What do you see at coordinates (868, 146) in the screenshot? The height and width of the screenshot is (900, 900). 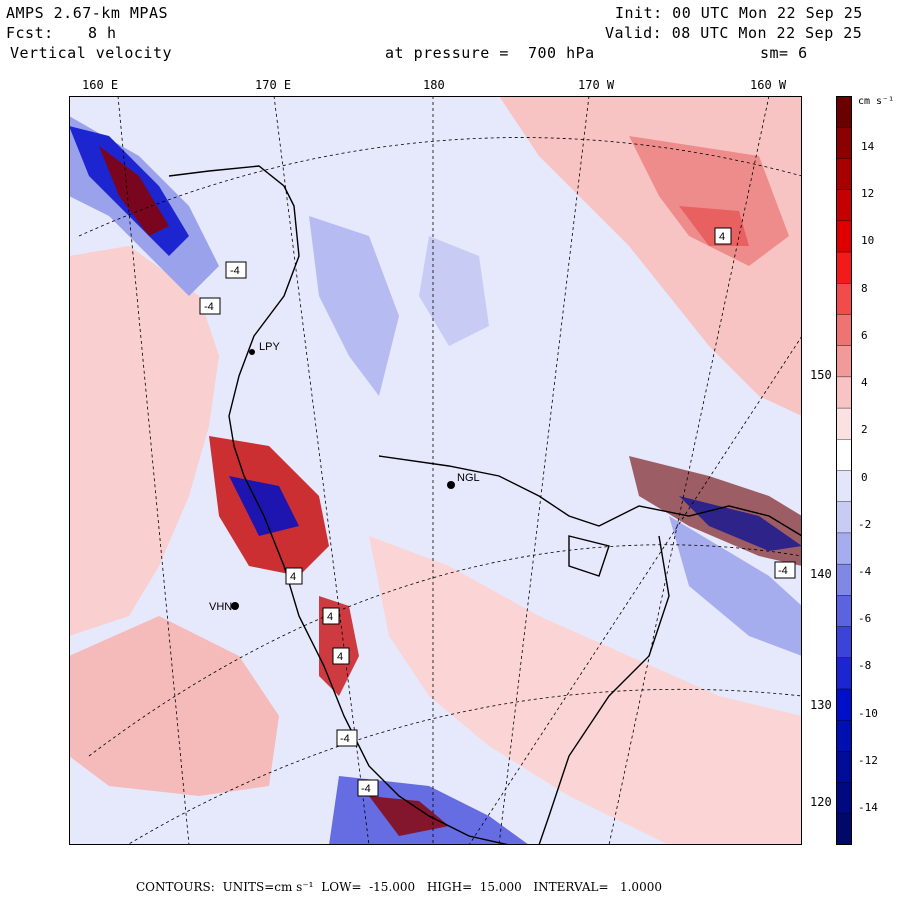 I see `colorbar-tick-label: 14` at bounding box center [868, 146].